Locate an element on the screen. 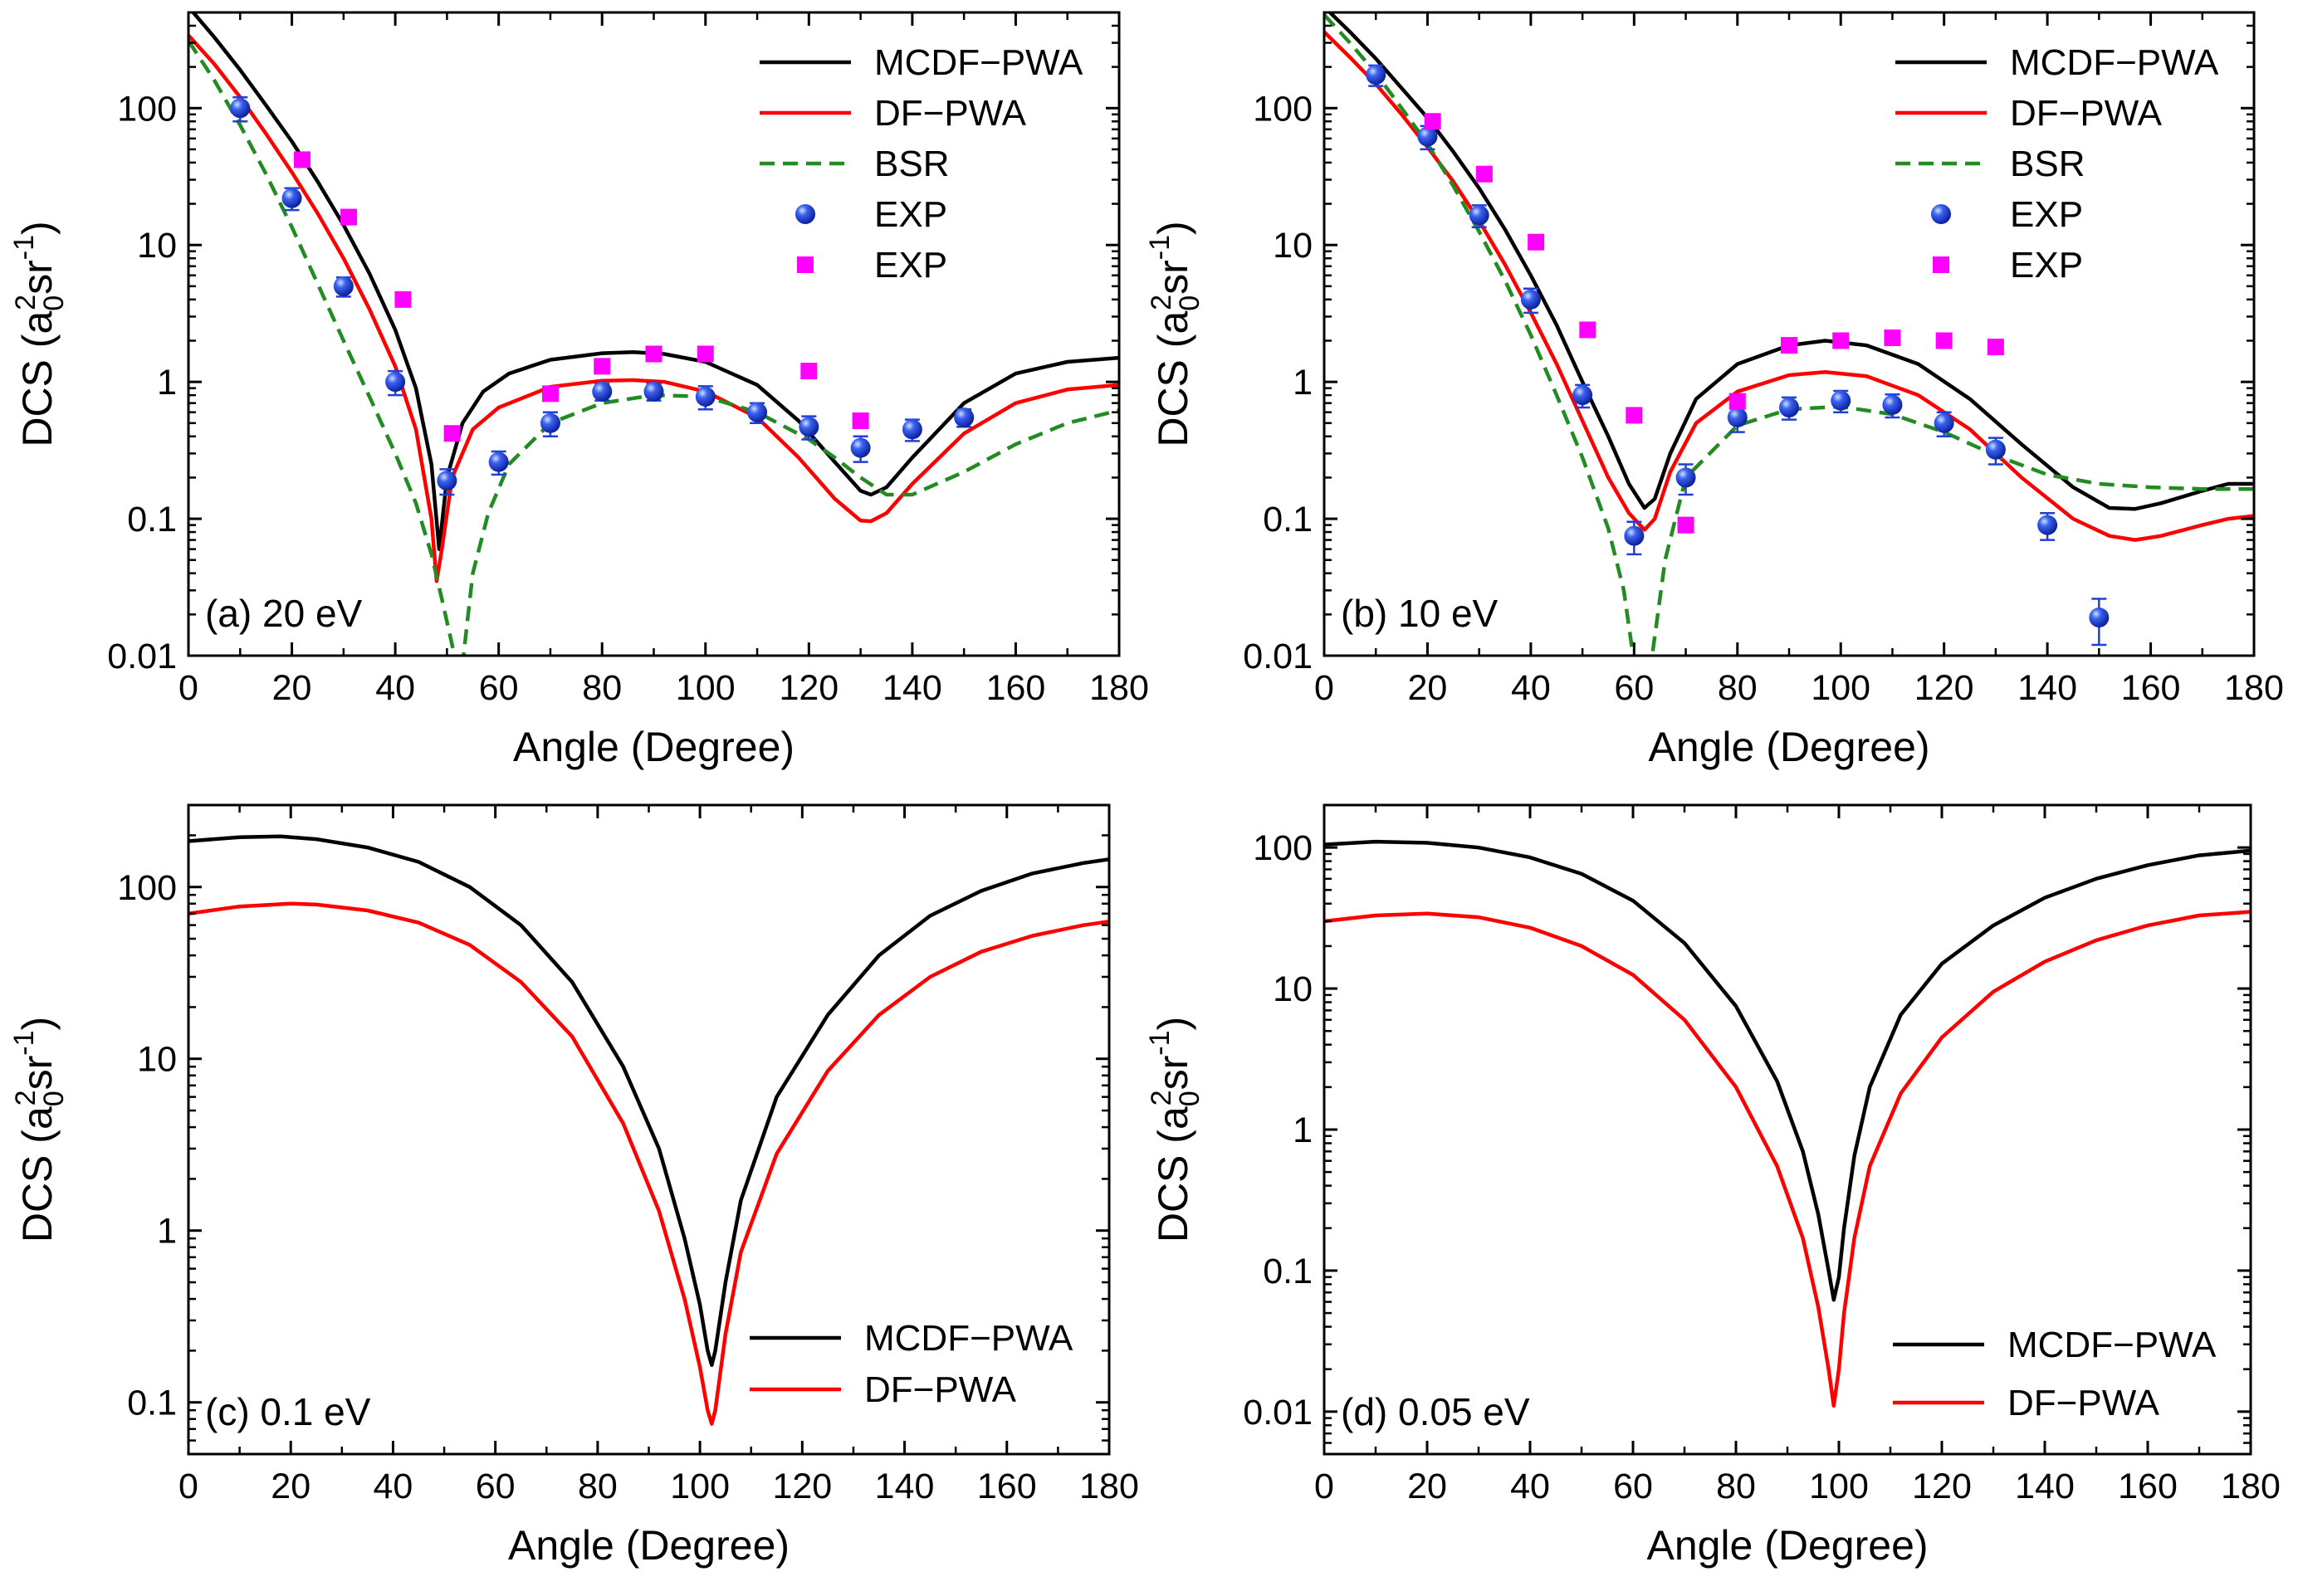  series-group is located at coordinates (648, 1130).